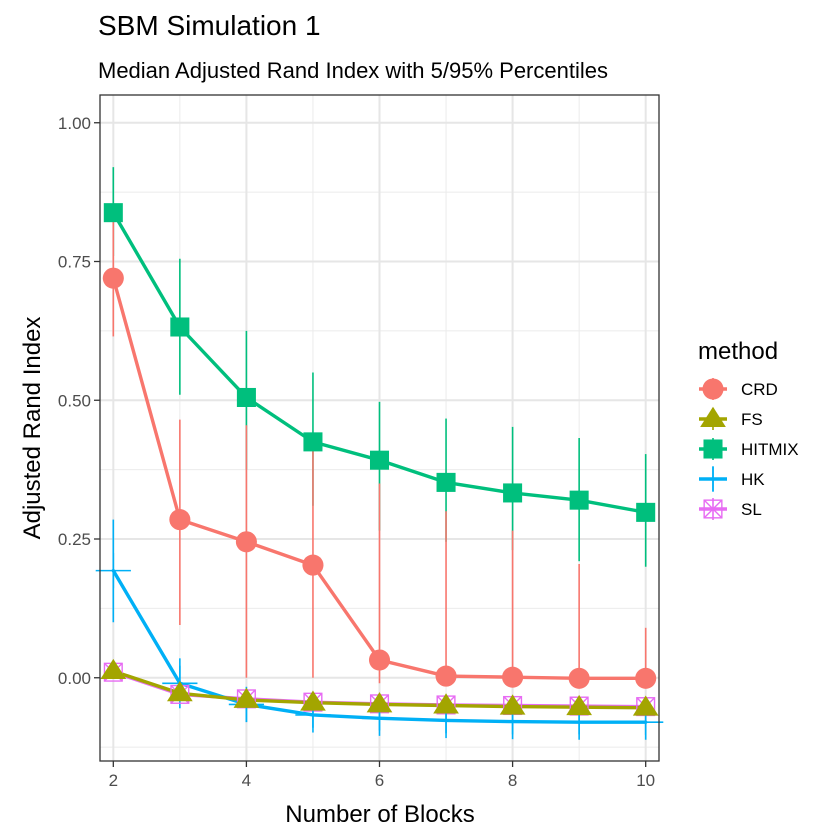 This screenshot has height=840, width=840. I want to click on y-tick-label: 0.75, so click(74, 262).